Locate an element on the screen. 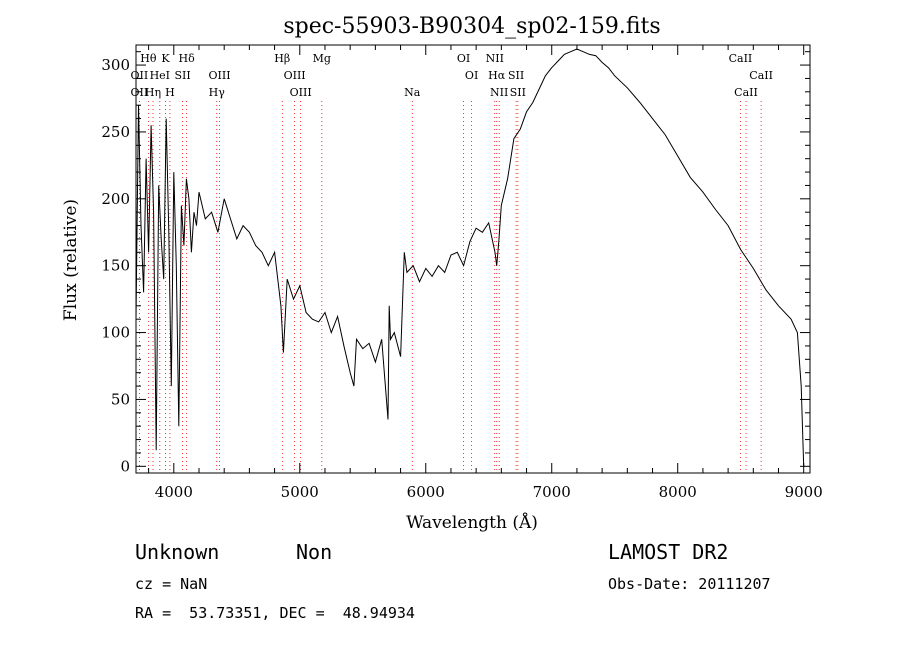 The image size is (900, 650). spectral-line-label: Hγ is located at coordinates (217, 92).